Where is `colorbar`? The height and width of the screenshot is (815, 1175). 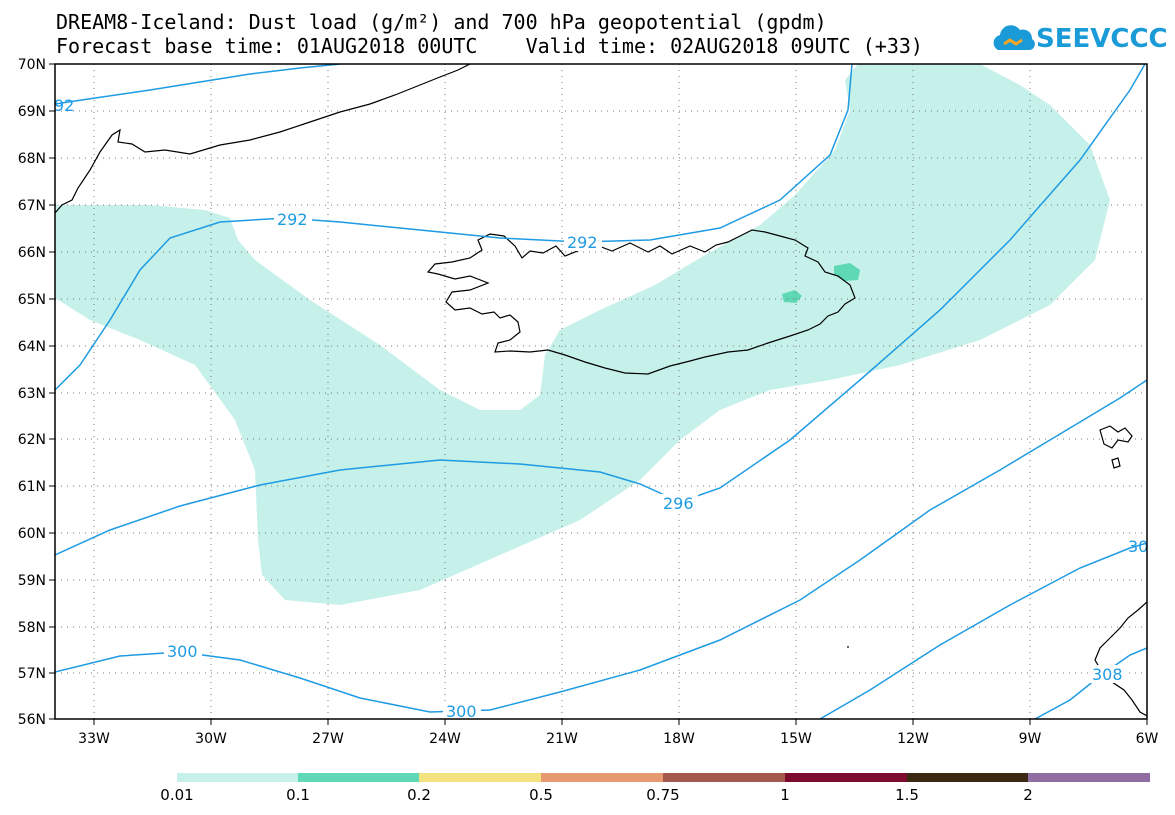
colorbar is located at coordinates (663, 777).